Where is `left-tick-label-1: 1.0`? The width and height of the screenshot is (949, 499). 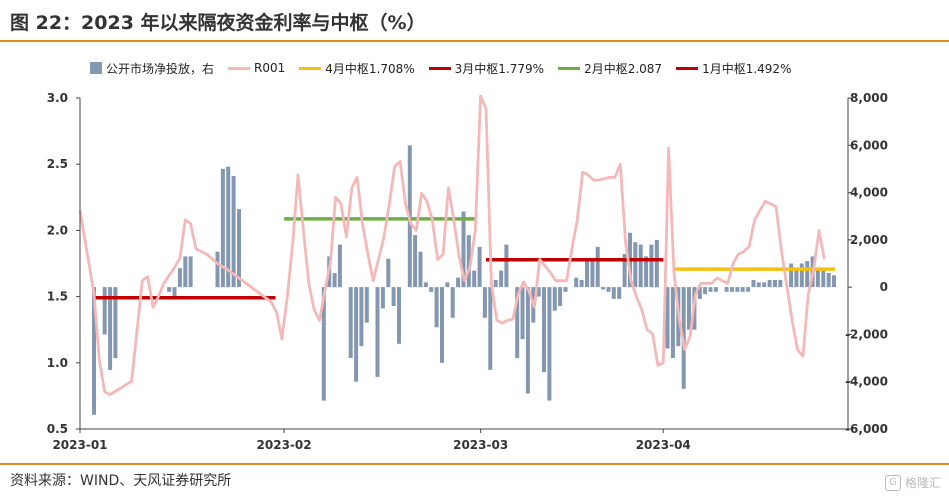
left-tick-label-1: 1.0 is located at coordinates (57, 363).